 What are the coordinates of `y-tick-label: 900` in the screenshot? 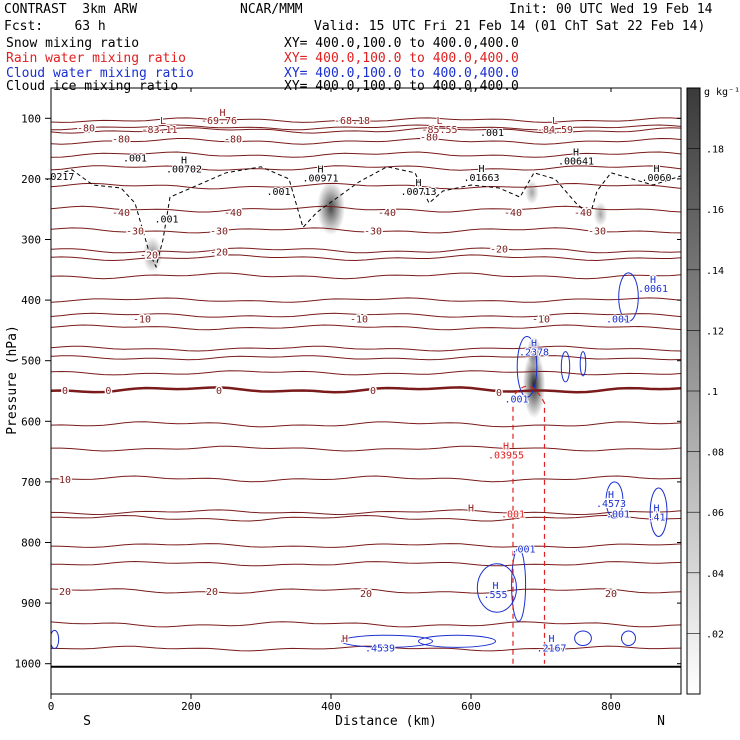 It's located at (31, 603).